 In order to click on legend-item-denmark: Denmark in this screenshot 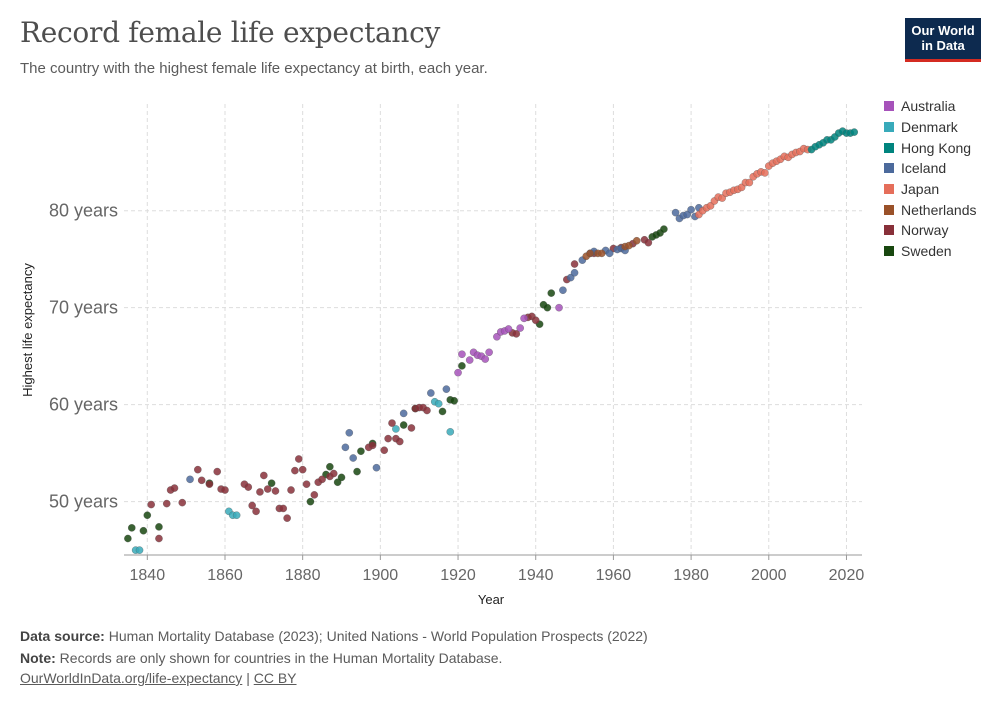, I will do `click(930, 127)`.